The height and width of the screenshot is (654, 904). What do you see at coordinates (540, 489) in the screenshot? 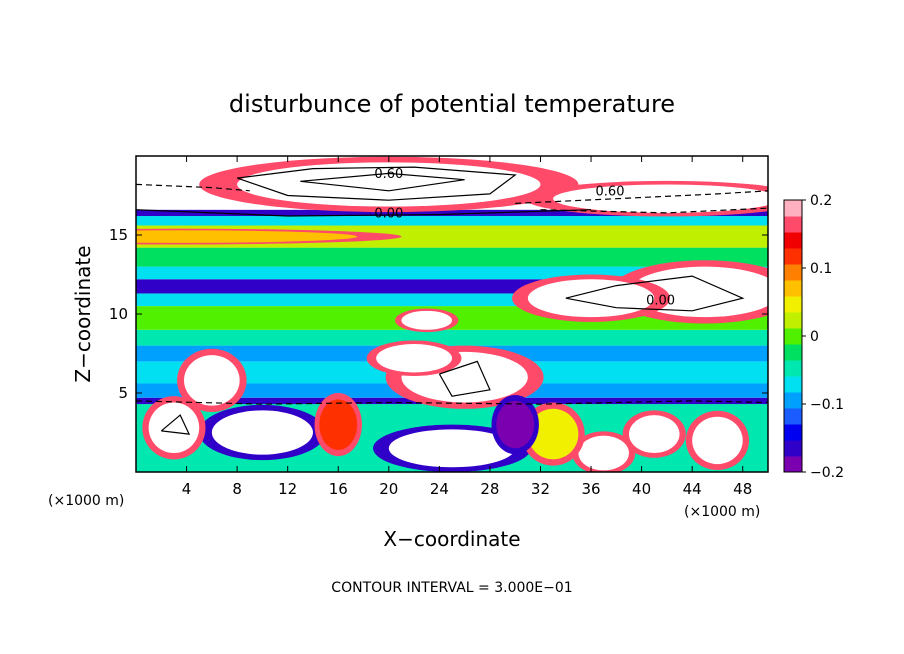
I see `x-tick-label-7: 32` at bounding box center [540, 489].